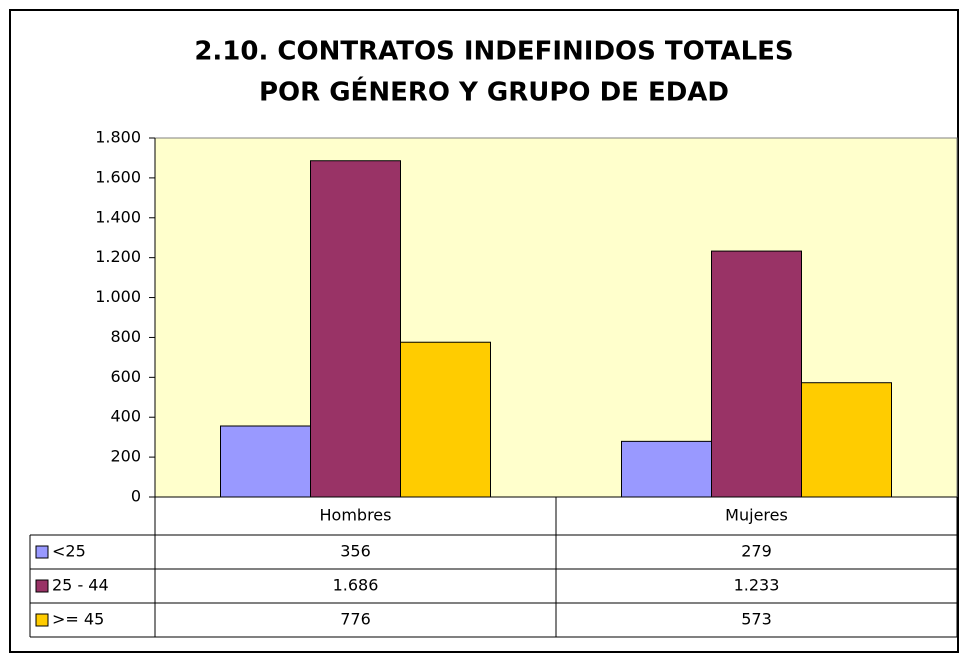  Describe the element at coordinates (355, 619) in the screenshot. I see `table-value: 776` at that location.